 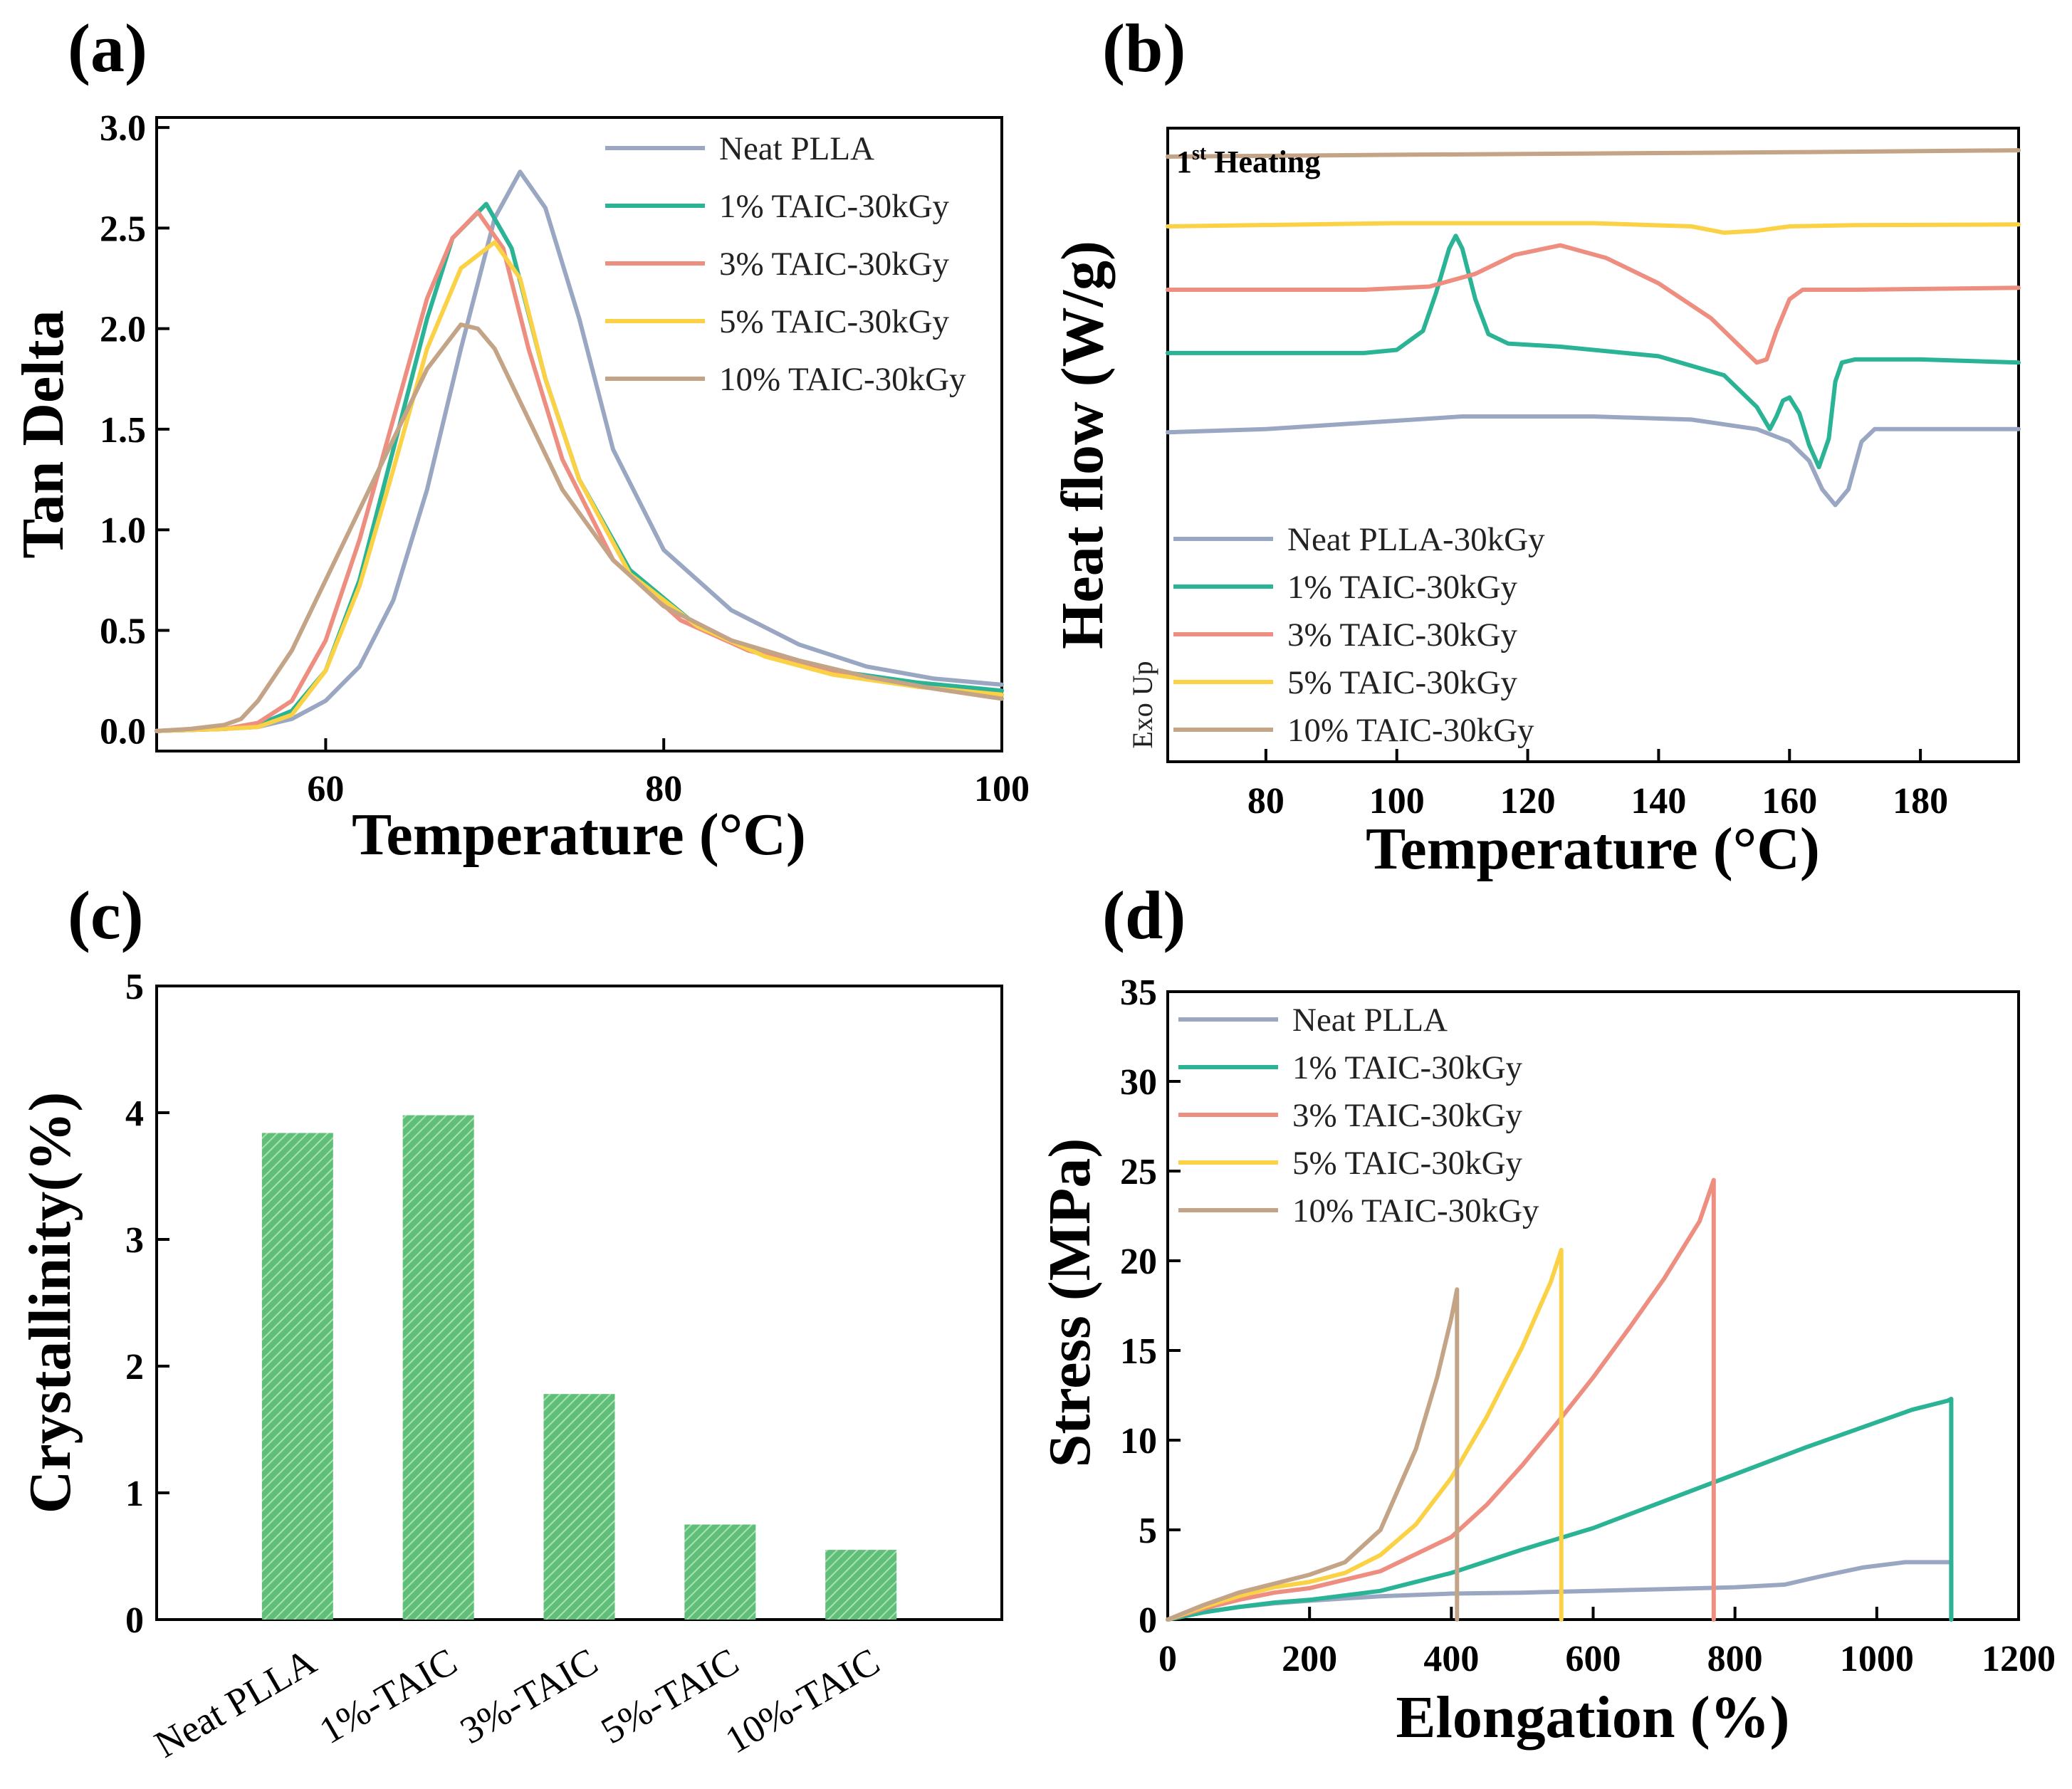 What do you see at coordinates (1735, 1659) in the screenshot?
I see `panel-d-xtick-label: 800` at bounding box center [1735, 1659].